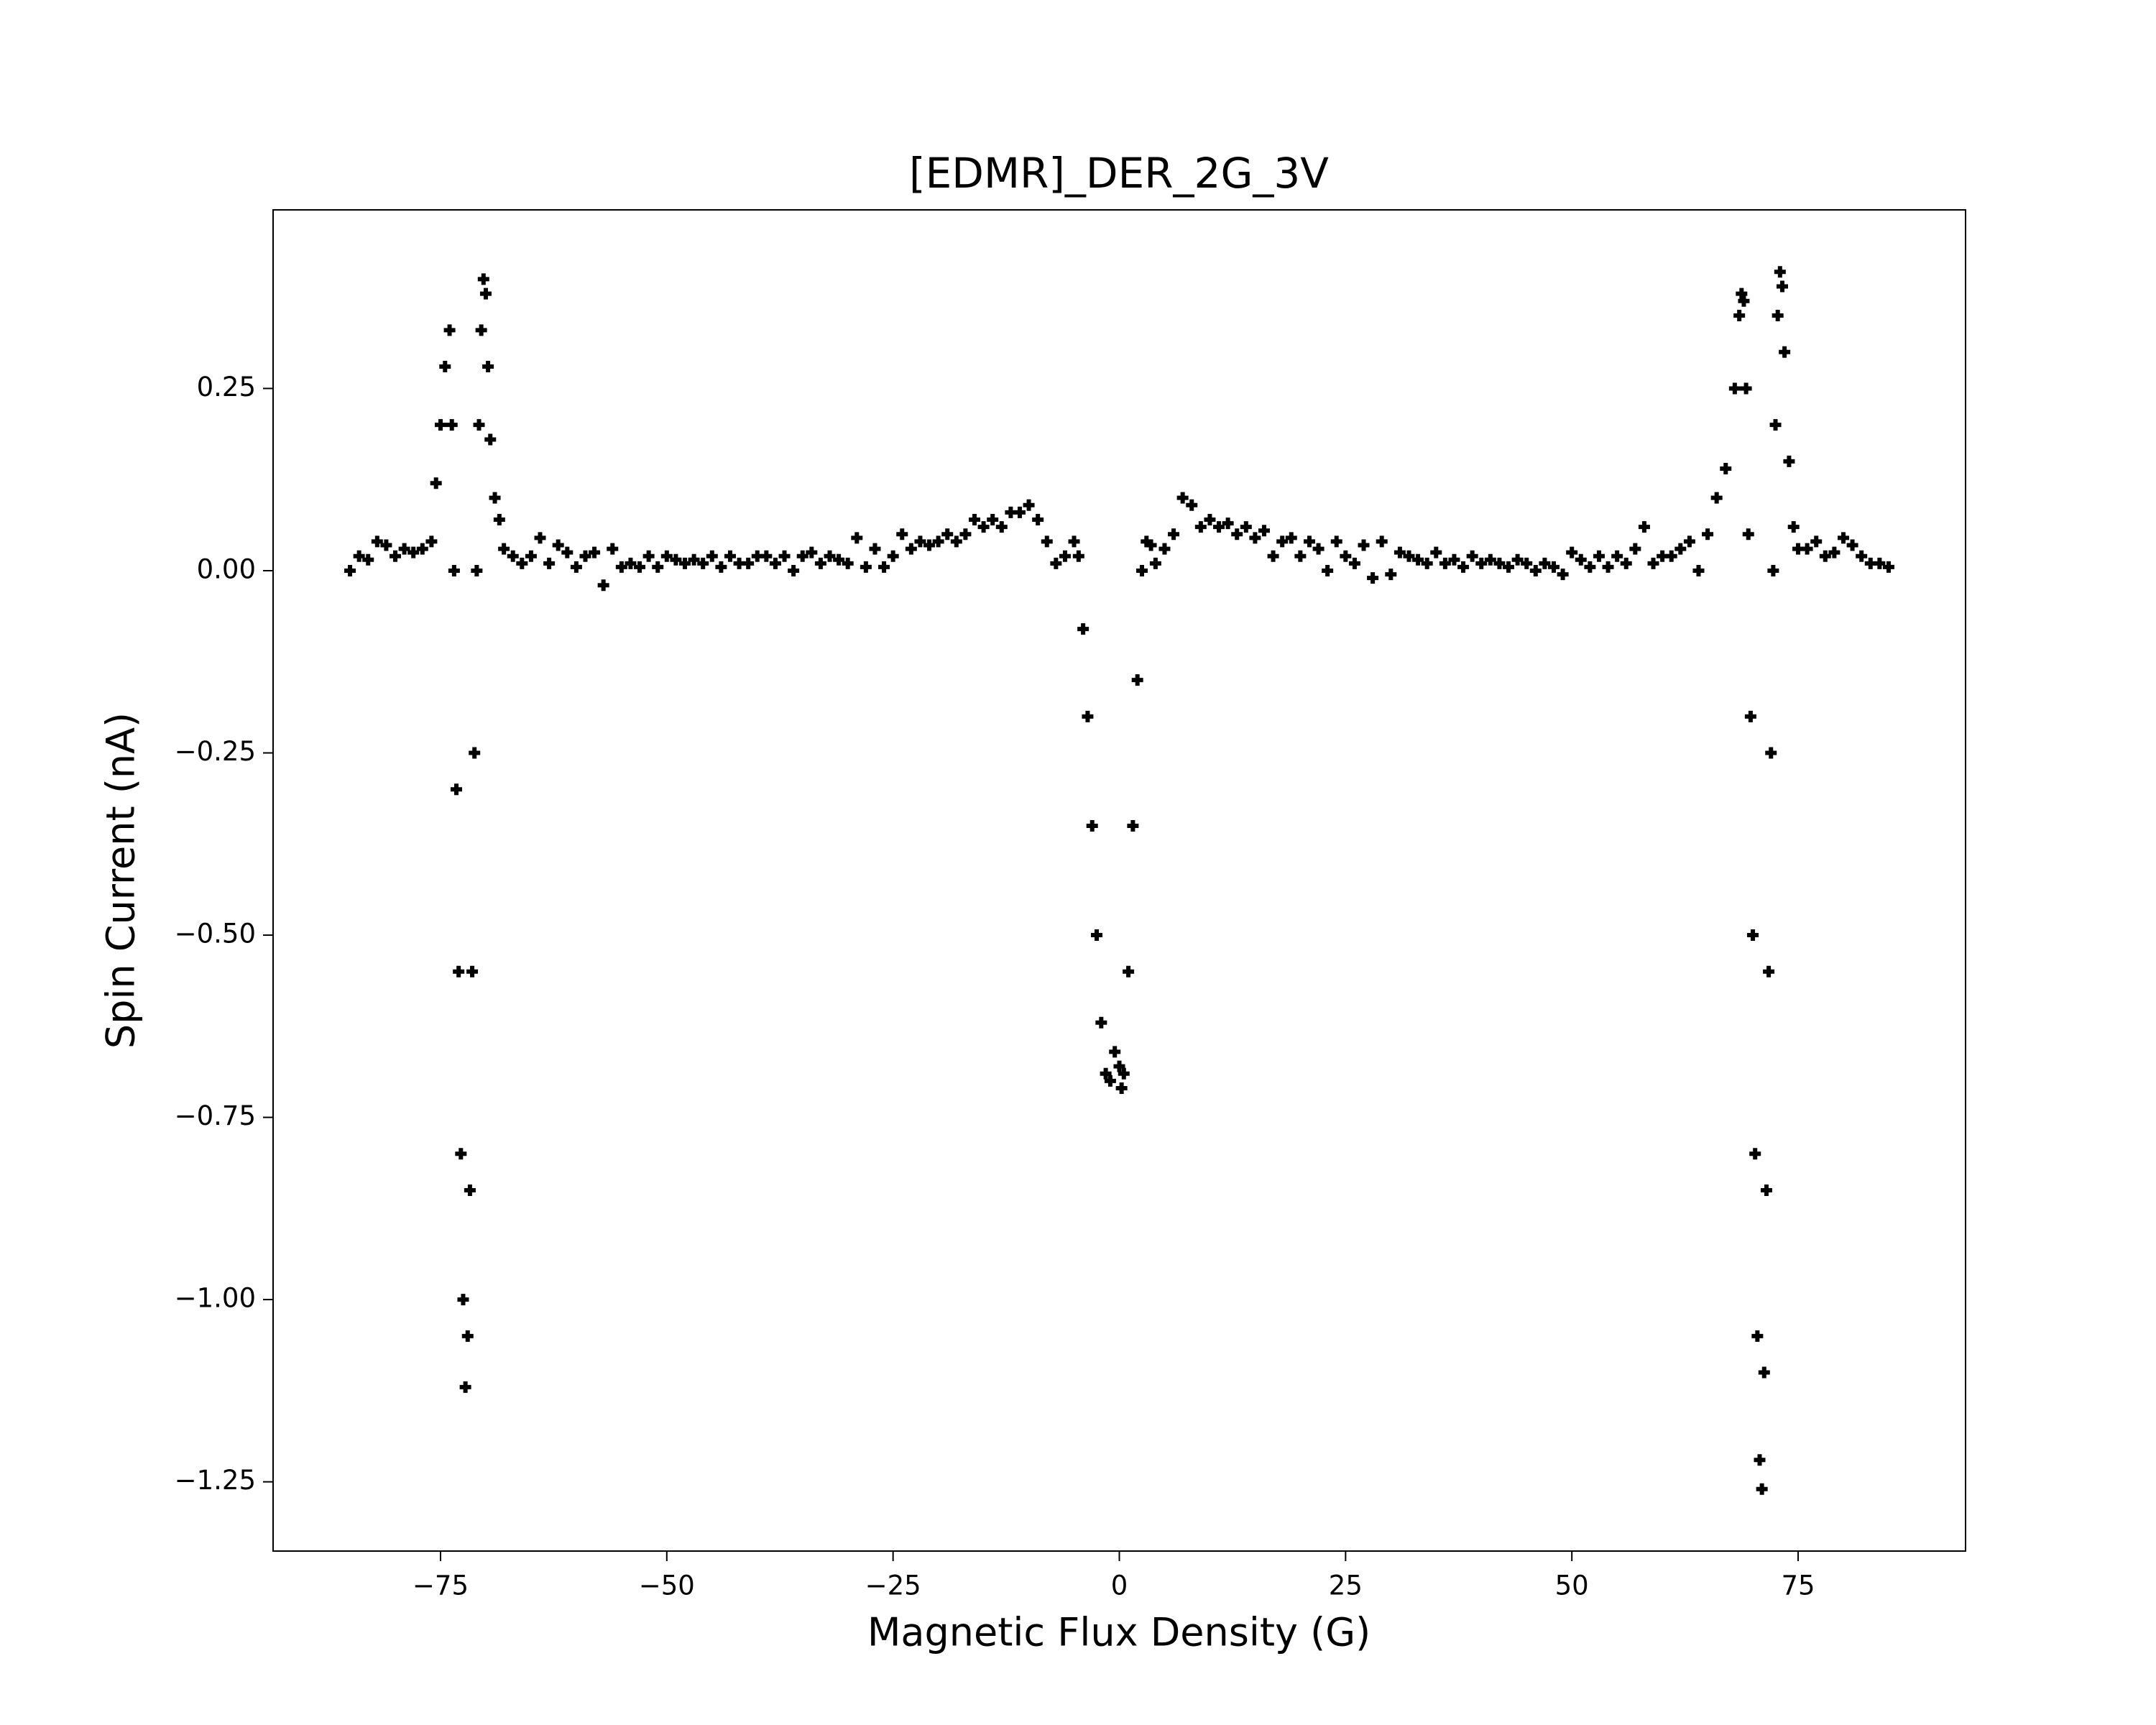 The height and width of the screenshot is (1725, 2156). What do you see at coordinates (893, 1585) in the screenshot?
I see `x-tick-label: −25` at bounding box center [893, 1585].